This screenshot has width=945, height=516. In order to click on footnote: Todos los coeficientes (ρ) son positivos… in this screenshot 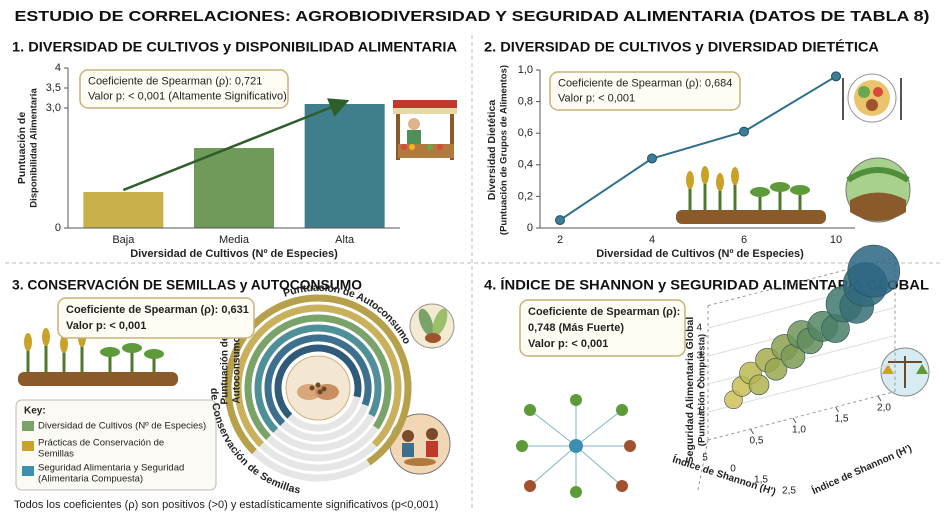, I will do `click(226, 505)`.